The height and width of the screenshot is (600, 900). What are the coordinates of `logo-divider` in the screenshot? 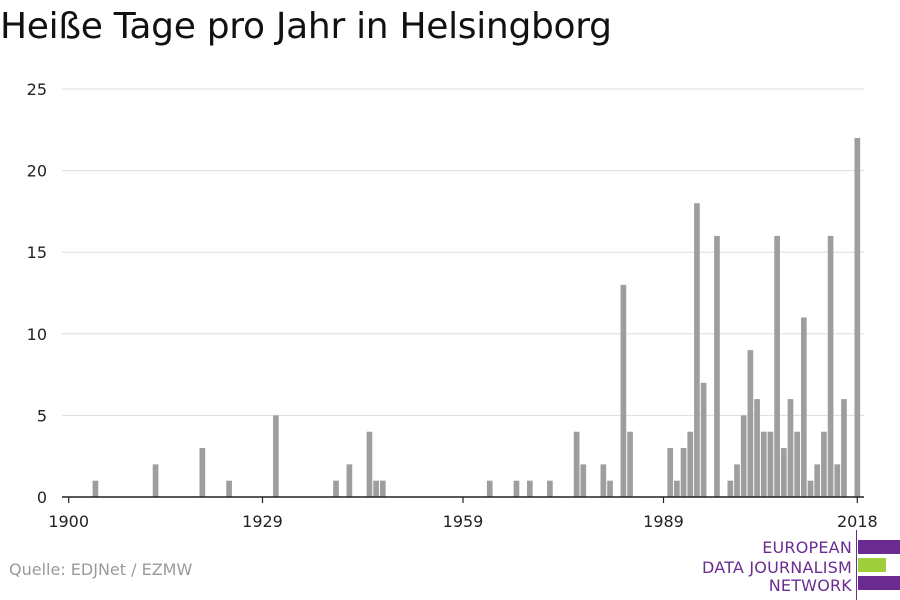 It's located at (856, 565).